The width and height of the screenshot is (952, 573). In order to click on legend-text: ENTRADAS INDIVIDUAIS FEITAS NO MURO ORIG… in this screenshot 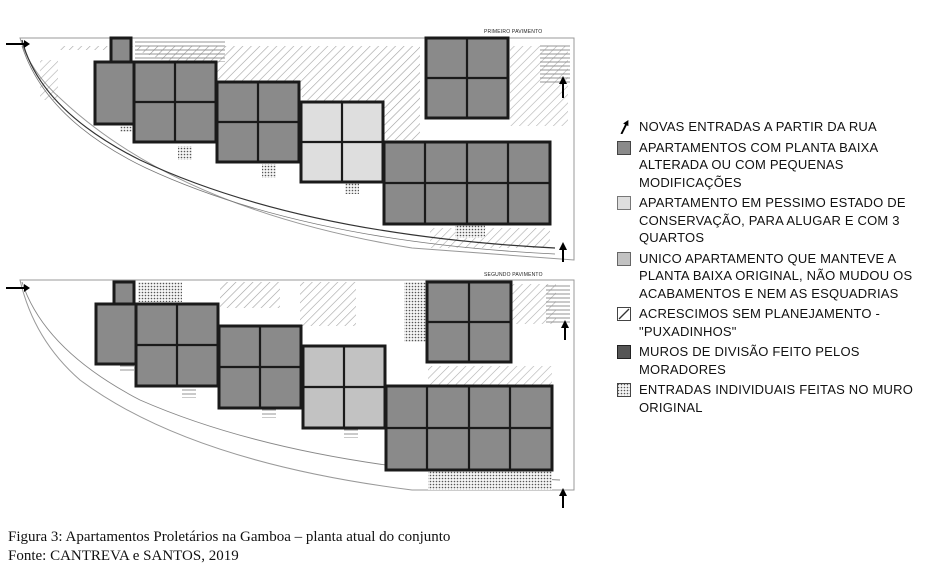, I will do `click(776, 398)`.